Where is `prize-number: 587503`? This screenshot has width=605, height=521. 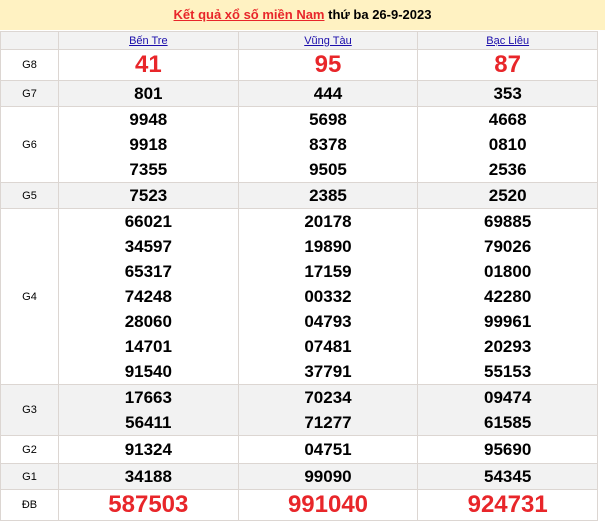 prize-number: 587503 is located at coordinates (148, 504).